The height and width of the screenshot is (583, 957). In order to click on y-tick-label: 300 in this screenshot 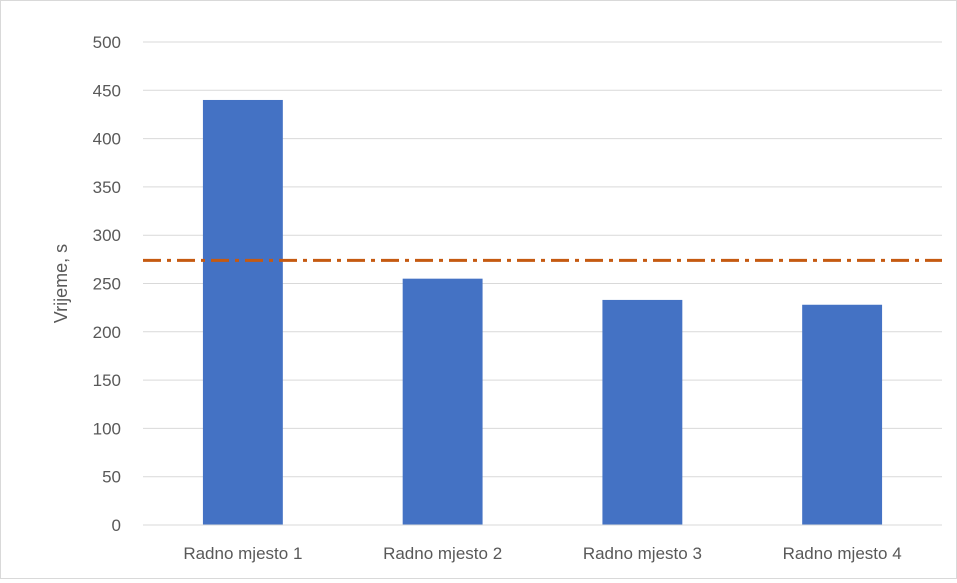, I will do `click(107, 235)`.